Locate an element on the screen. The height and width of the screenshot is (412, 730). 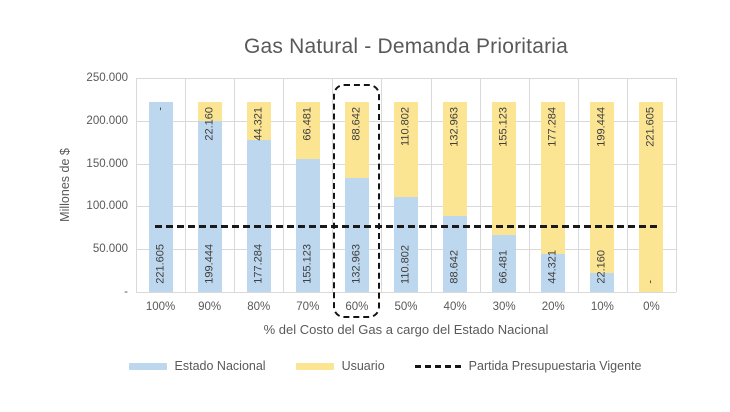
chart-title: Gas Natural - Demanda Prioritaria is located at coordinates (406, 46).